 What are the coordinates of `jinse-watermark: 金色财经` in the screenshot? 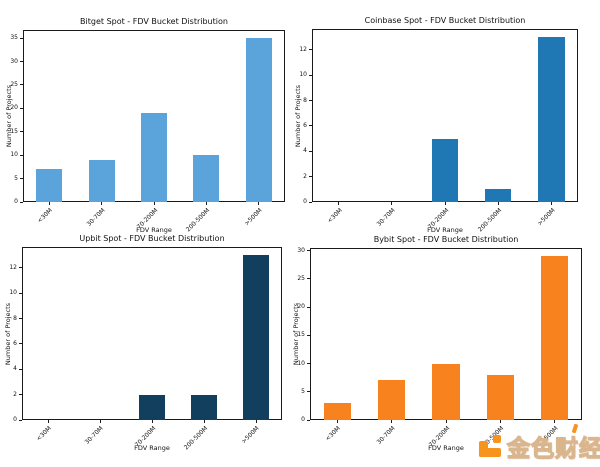 It's located at (539, 443).